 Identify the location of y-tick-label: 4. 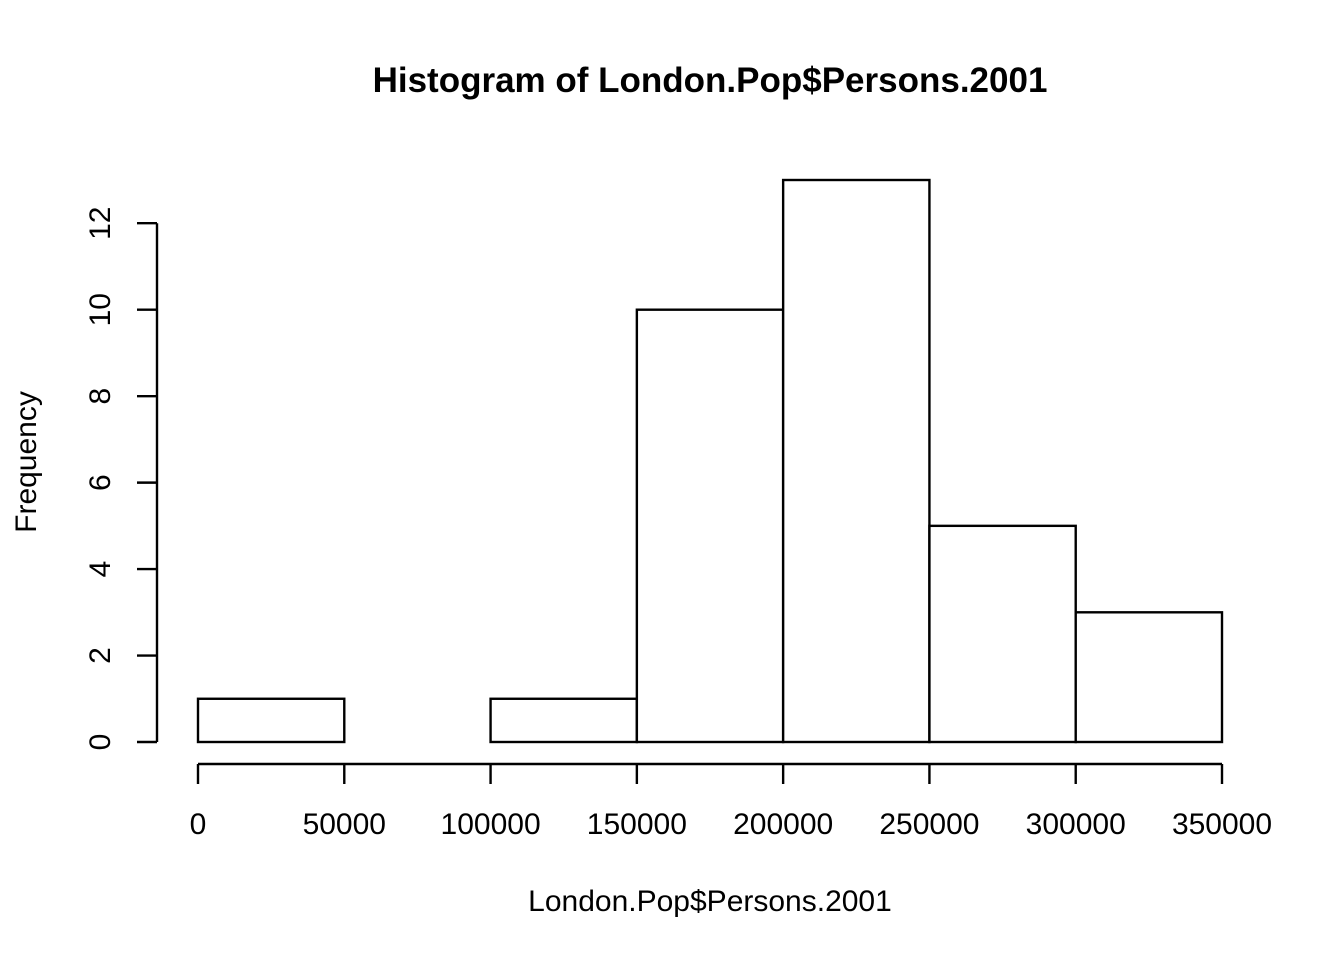
(100, 569).